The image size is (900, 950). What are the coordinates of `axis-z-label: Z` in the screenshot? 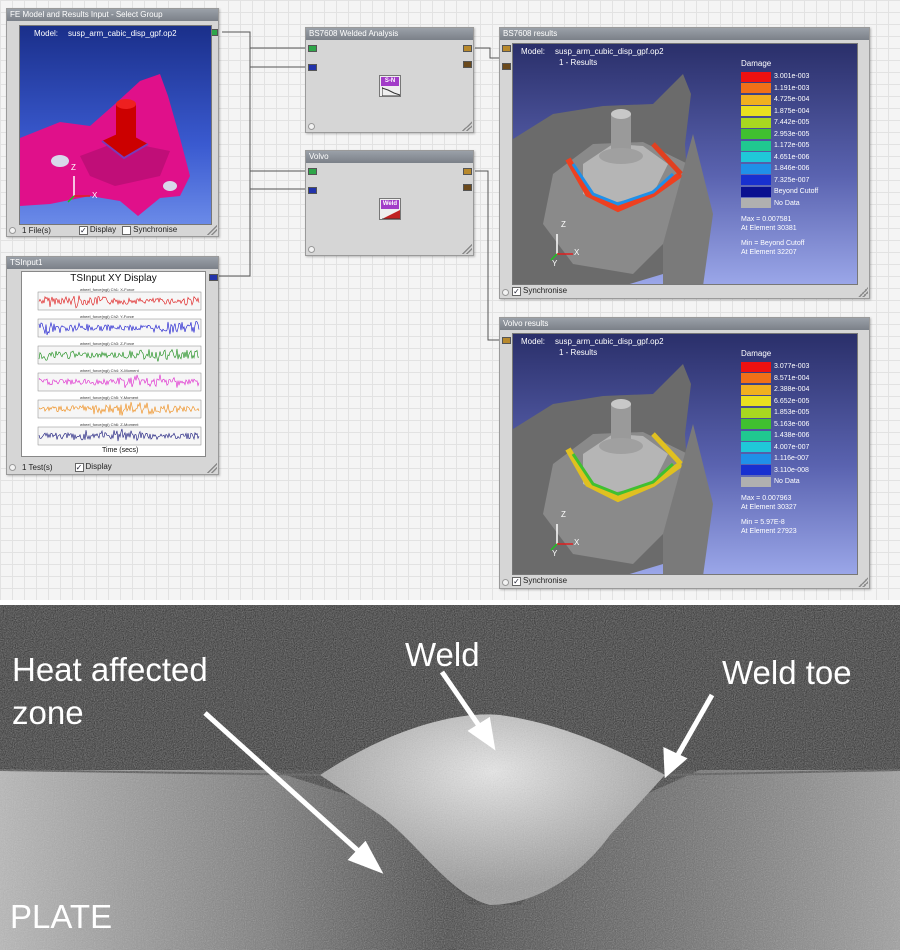 It's located at (563, 514).